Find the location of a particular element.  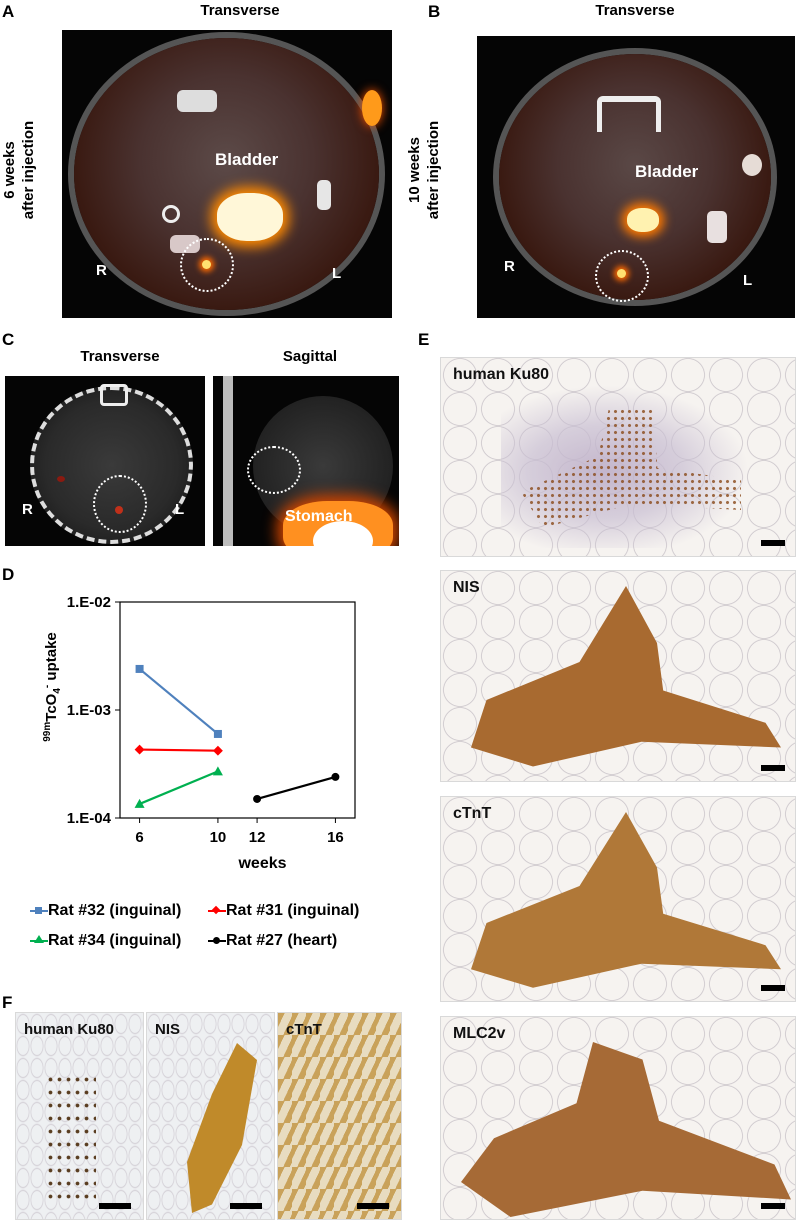

histology-f-ctnt: cTnT is located at coordinates (339, 1116).